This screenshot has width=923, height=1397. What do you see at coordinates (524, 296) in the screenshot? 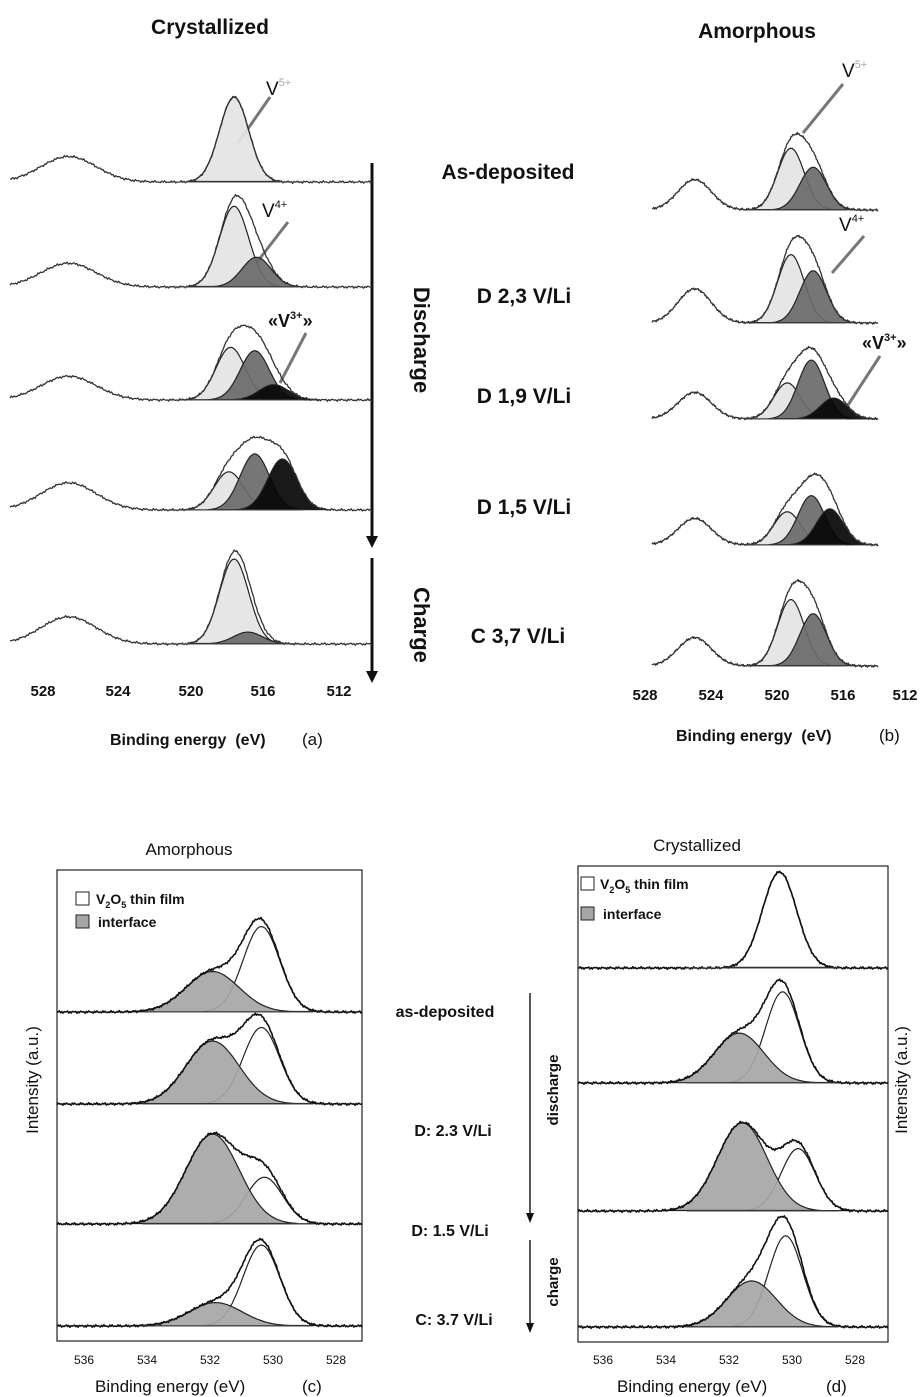
I see `state-label-d23: D 2,3 V/Li` at bounding box center [524, 296].